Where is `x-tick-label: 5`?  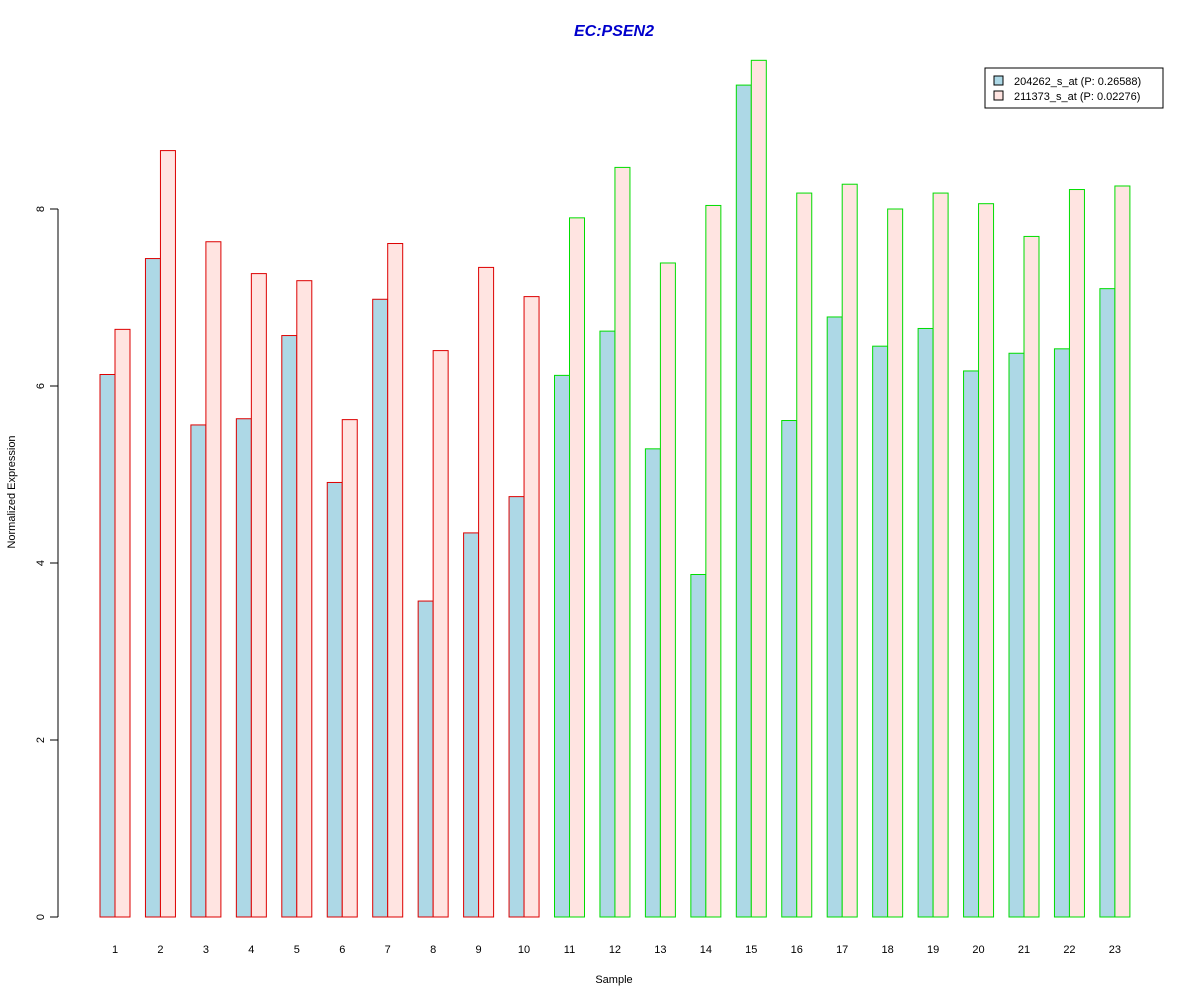
x-tick-label: 5 is located at coordinates (297, 950).